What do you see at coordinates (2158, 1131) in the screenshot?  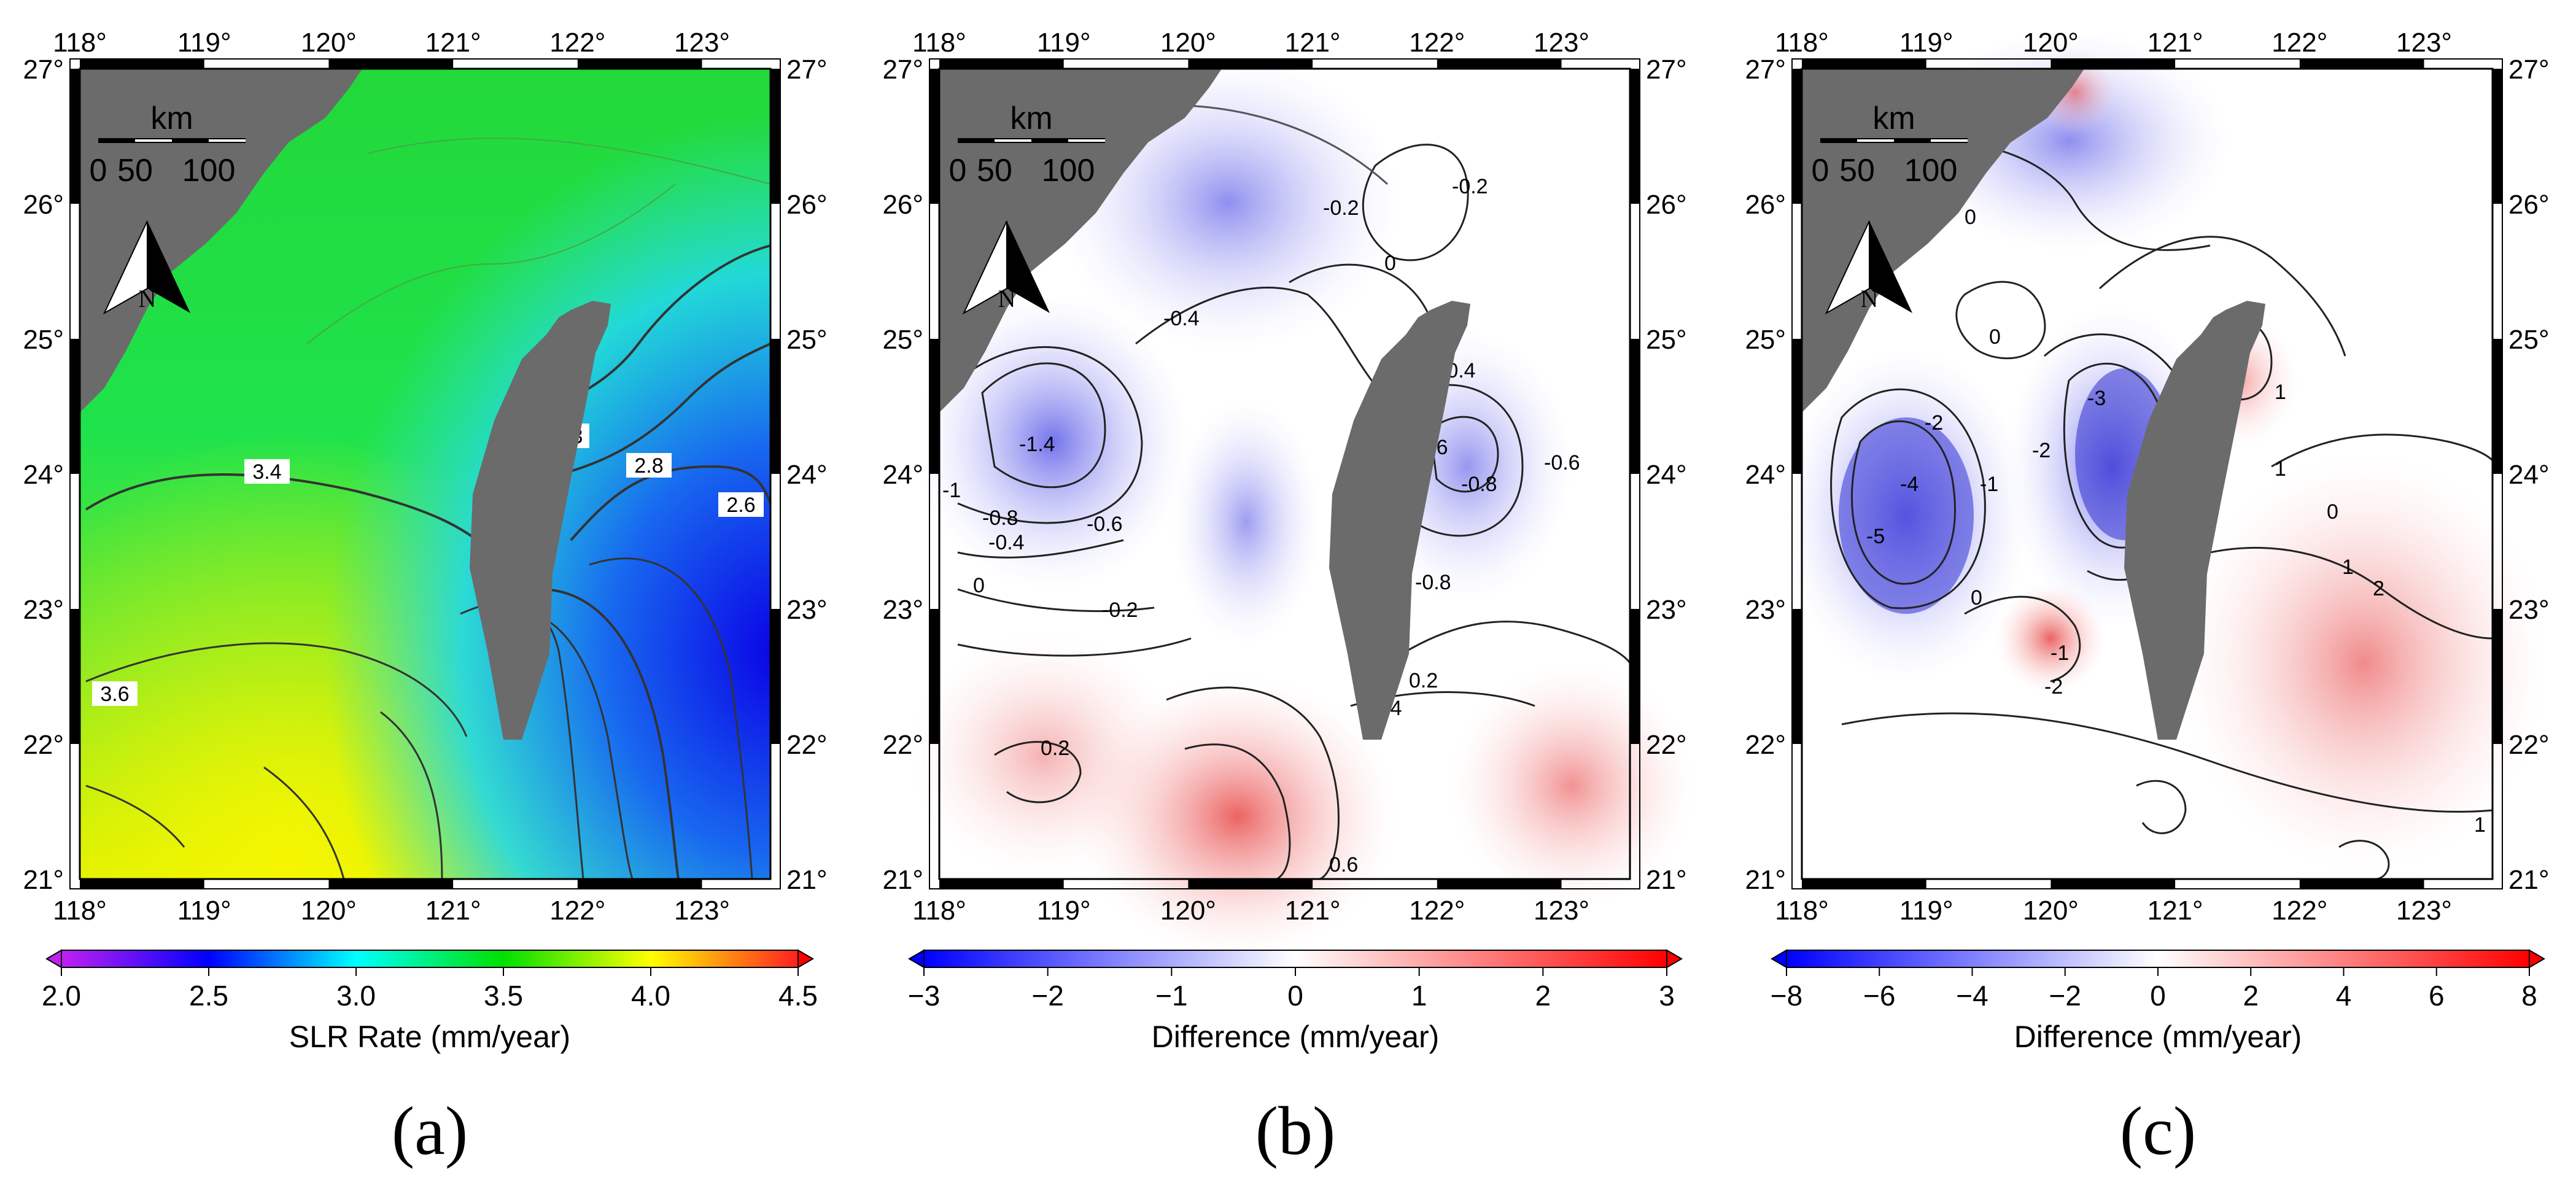 I see `panel-label: (c)` at bounding box center [2158, 1131].